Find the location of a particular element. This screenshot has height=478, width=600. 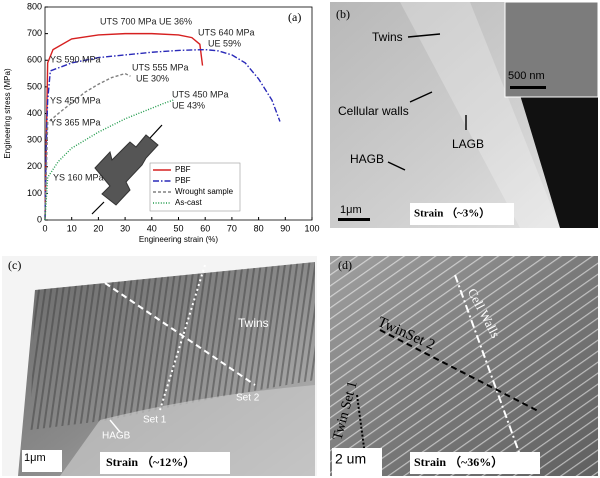

specimen-icon is located at coordinates (127, 169).